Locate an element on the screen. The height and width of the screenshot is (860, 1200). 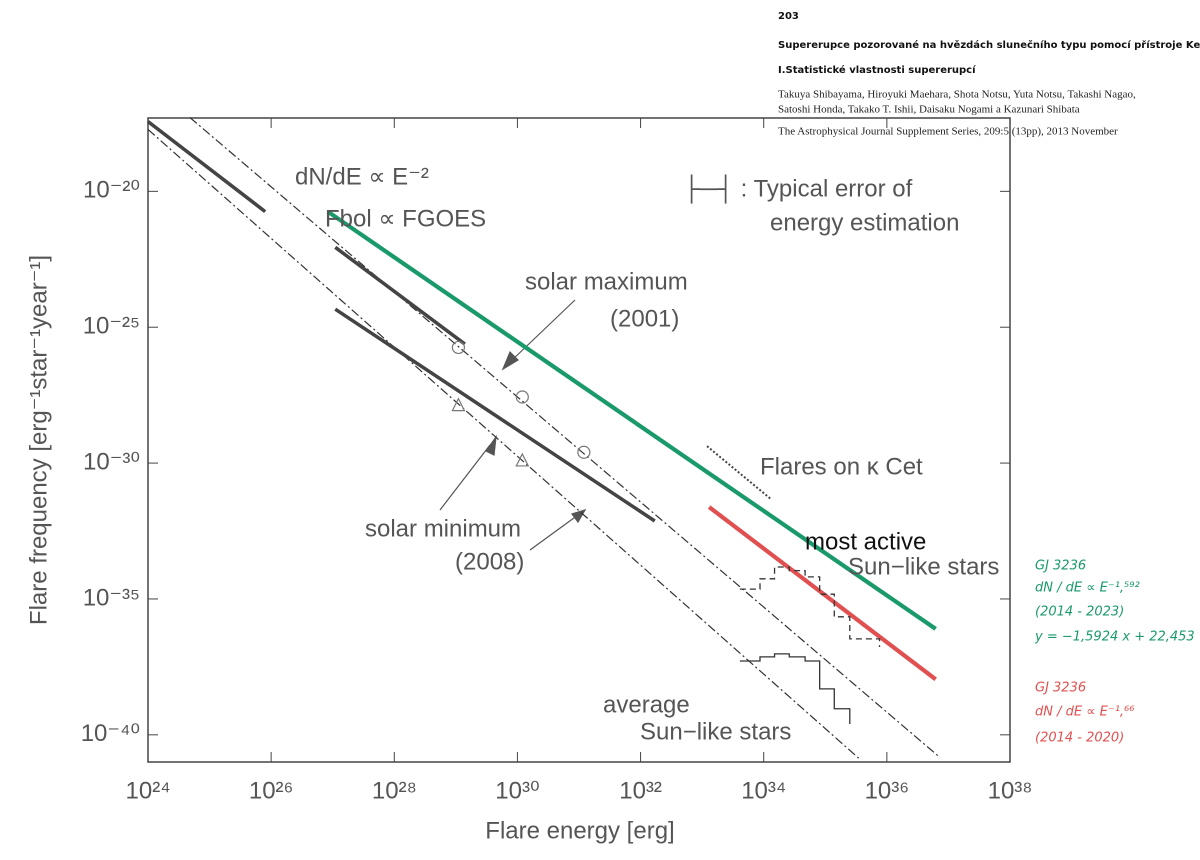
annotation: average is located at coordinates (646, 704).